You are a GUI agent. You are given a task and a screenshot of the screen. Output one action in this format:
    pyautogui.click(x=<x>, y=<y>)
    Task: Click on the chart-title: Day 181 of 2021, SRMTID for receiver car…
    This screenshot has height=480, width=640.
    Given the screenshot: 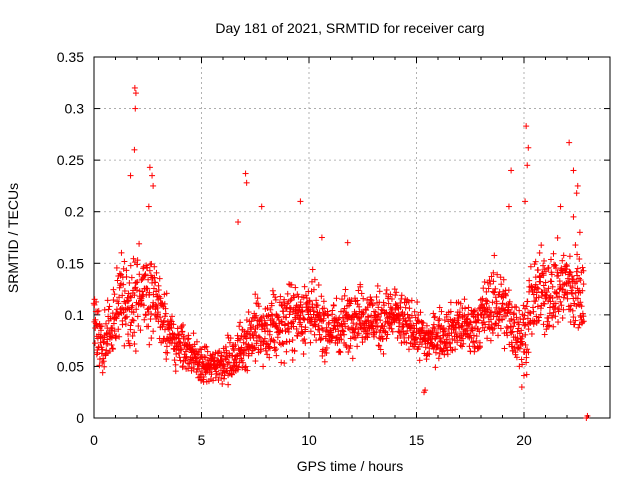 What is the action you would take?
    pyautogui.click(x=349, y=28)
    